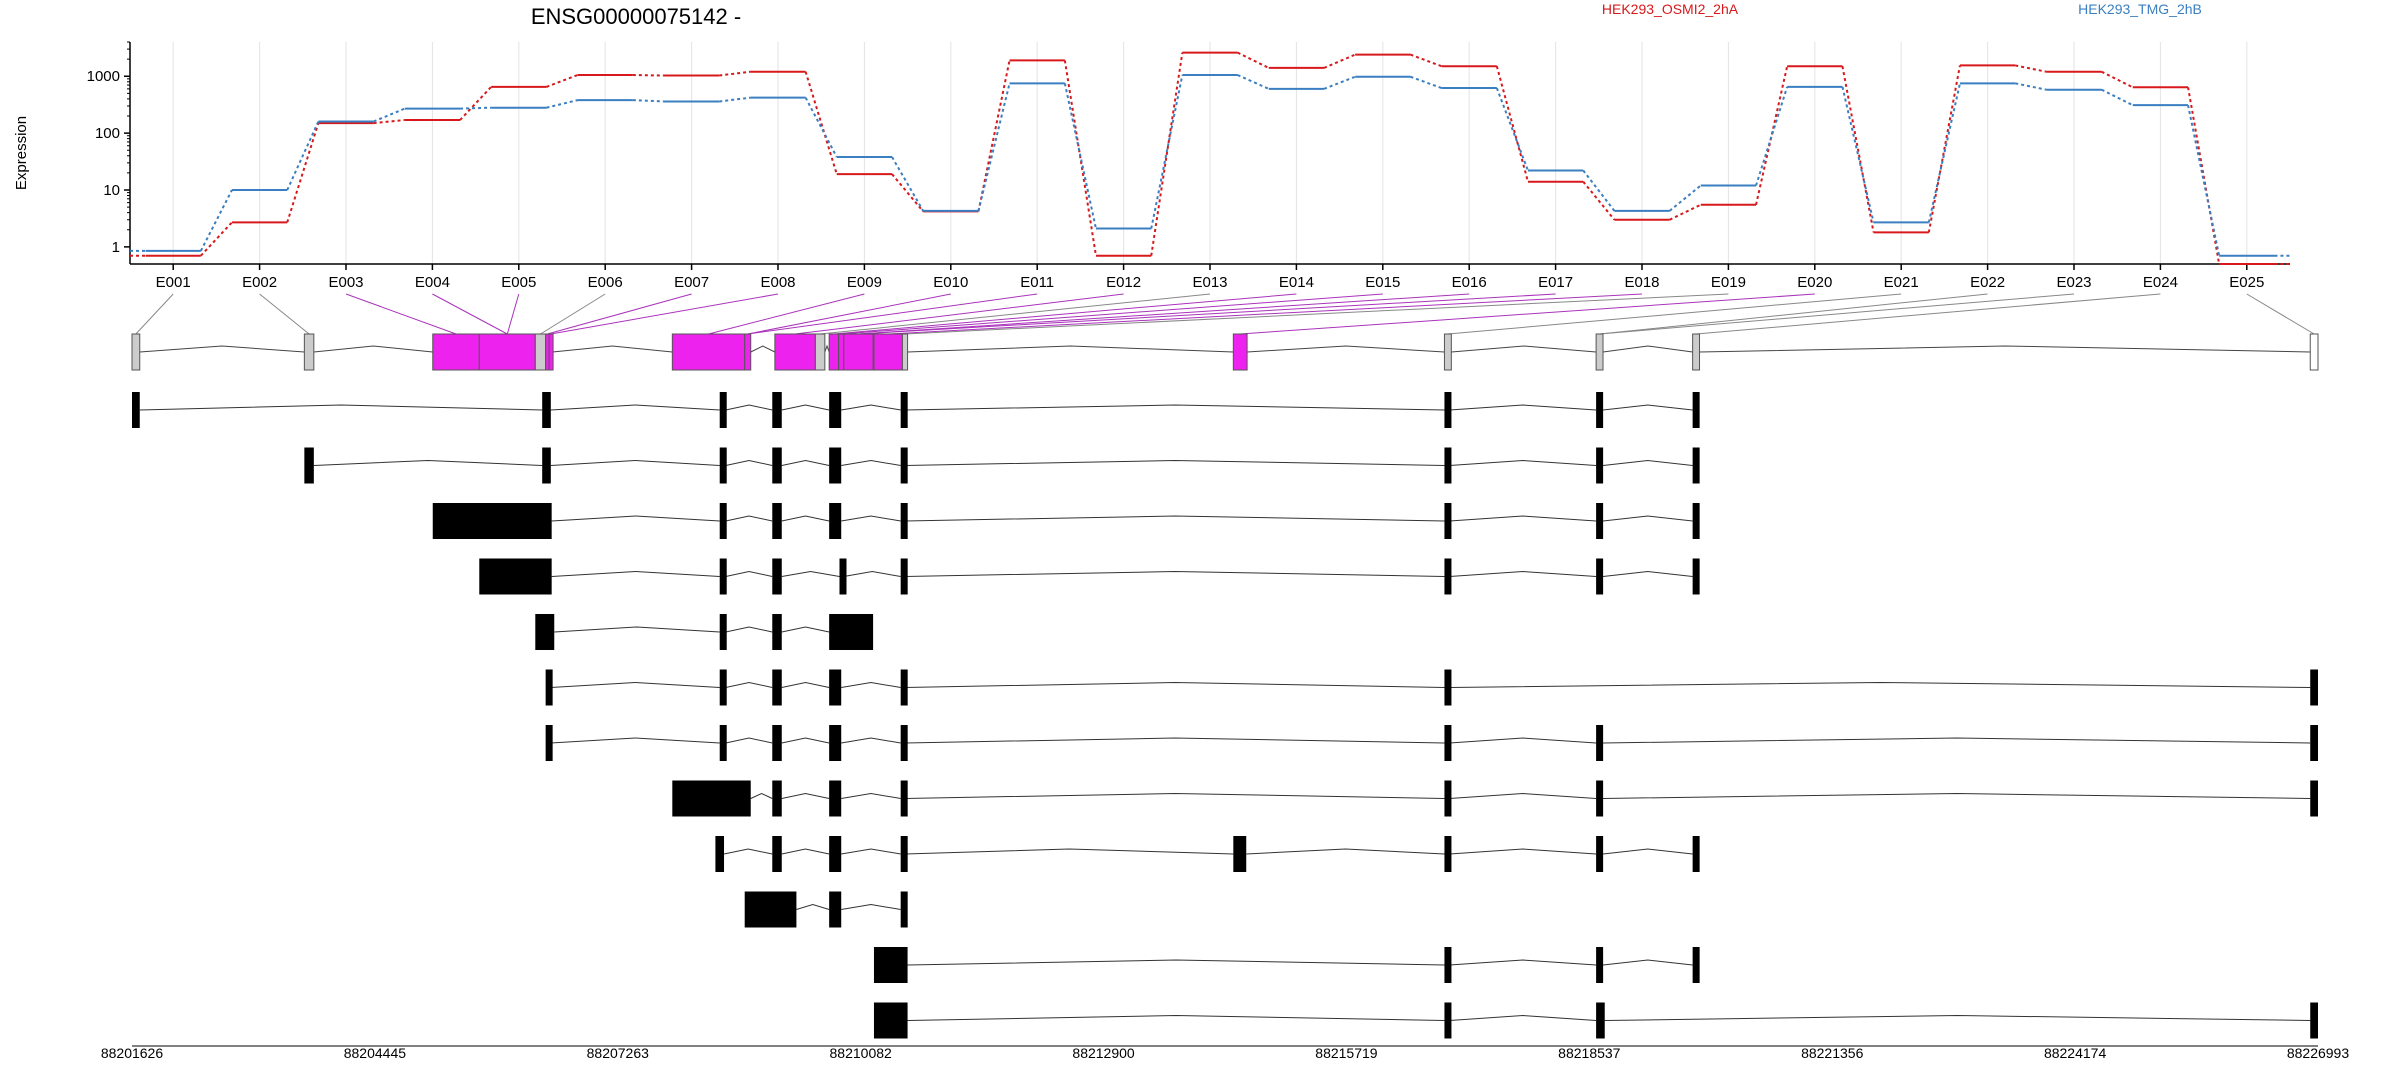 The height and width of the screenshot is (1065, 2400). I want to click on x-tick-label-E003: E003, so click(345, 282).